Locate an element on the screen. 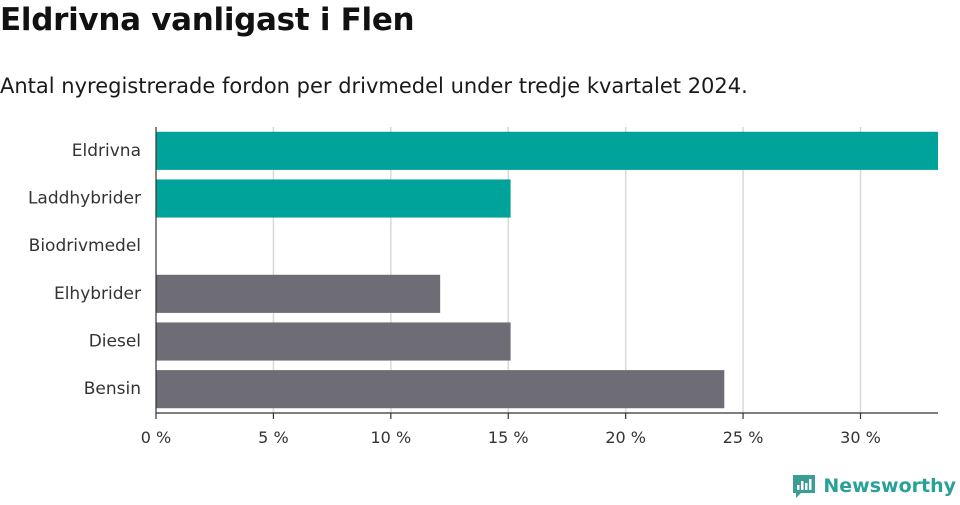  bar-laddhybrider is located at coordinates (333, 198).